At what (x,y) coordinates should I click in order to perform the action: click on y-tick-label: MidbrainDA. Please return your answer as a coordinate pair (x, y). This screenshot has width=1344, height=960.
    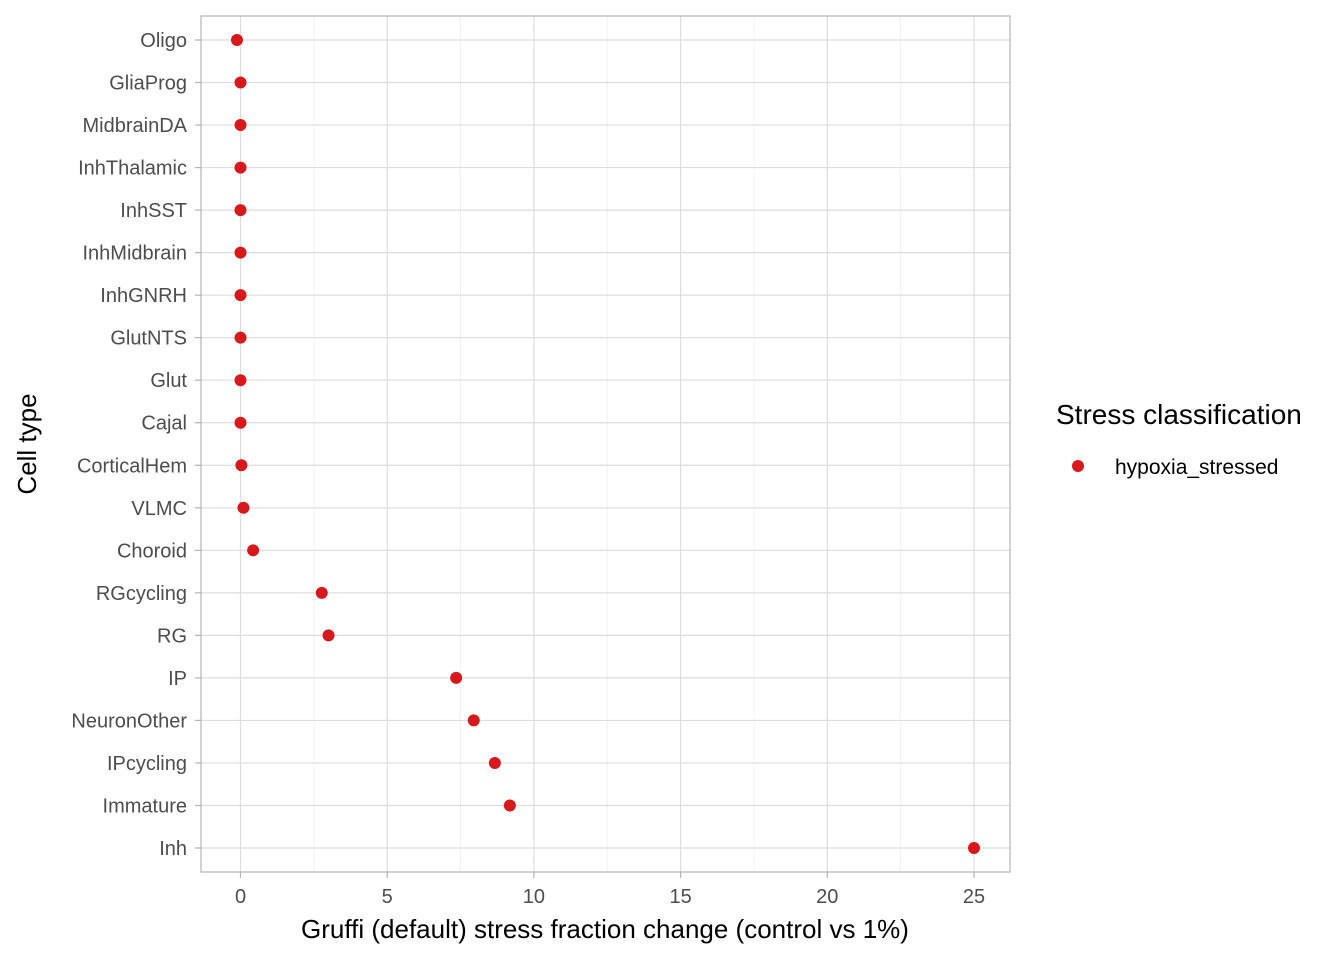
    Looking at the image, I should click on (135, 126).